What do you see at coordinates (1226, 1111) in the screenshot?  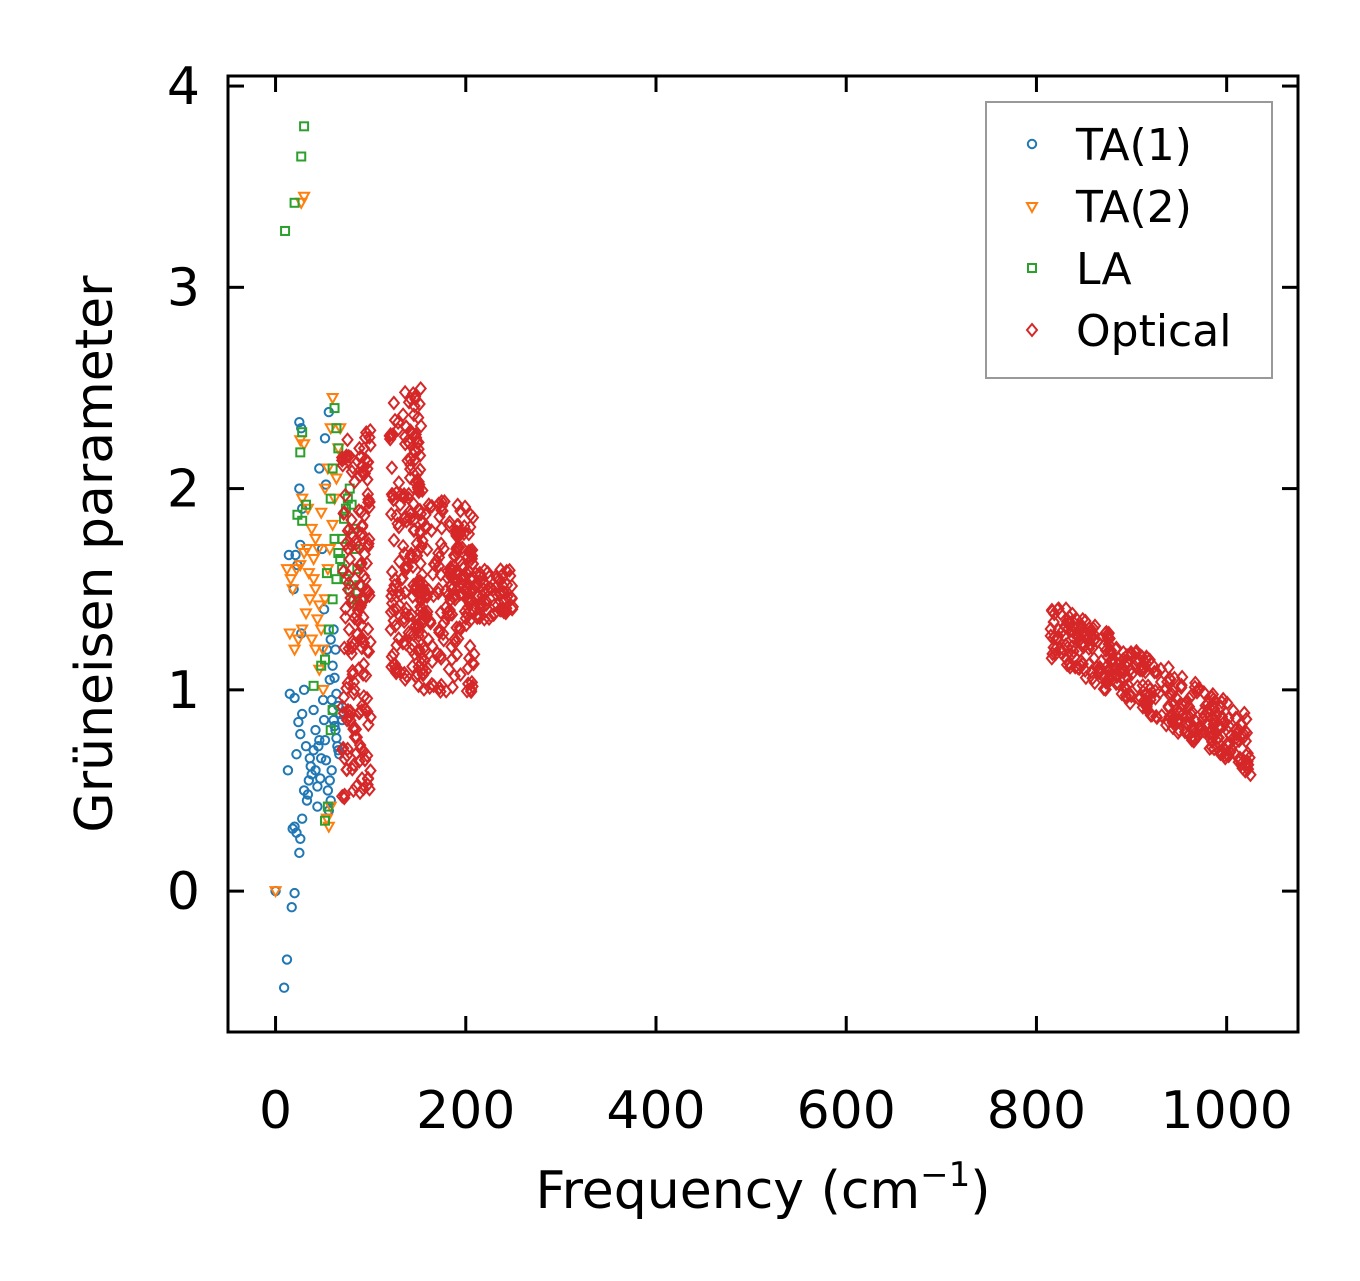 I see `x-tick-label: 1000` at bounding box center [1226, 1111].